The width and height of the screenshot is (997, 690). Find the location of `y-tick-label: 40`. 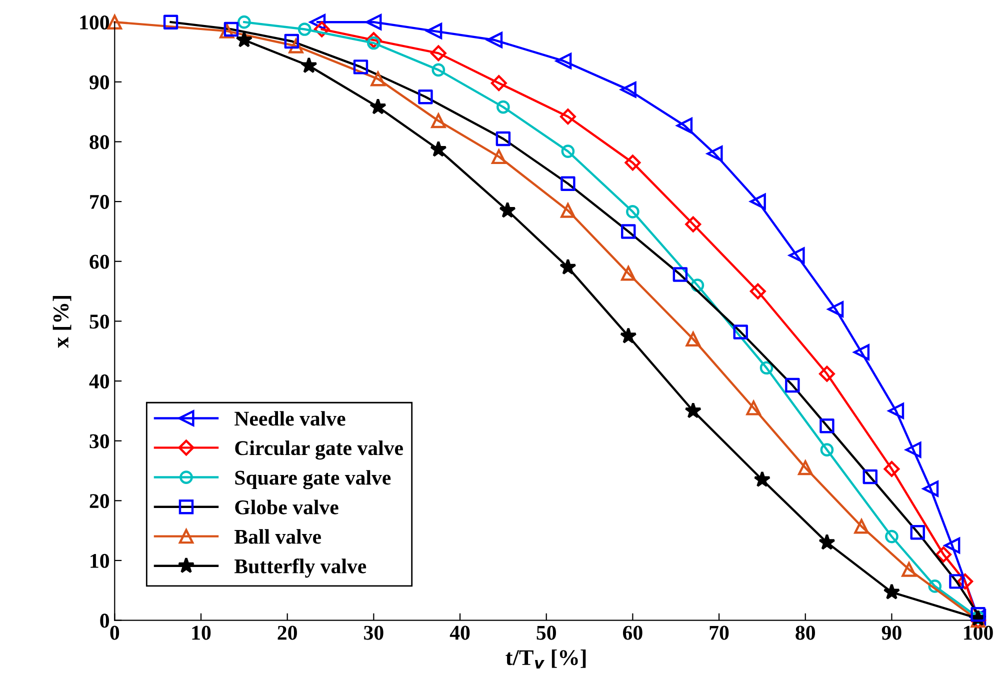

y-tick-label: 40 is located at coordinates (99, 381).